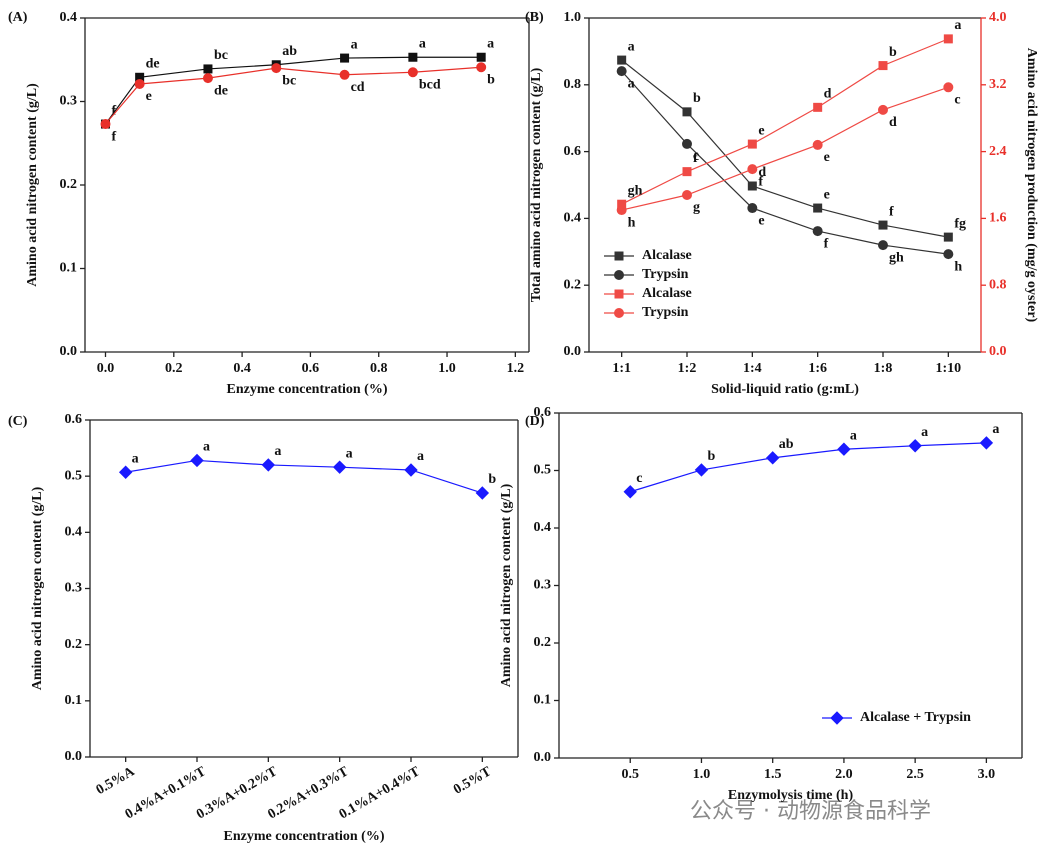  Describe the element at coordinates (791, 795) in the screenshot. I see `x-axis-title: Enzymolysis time (h)` at that location.